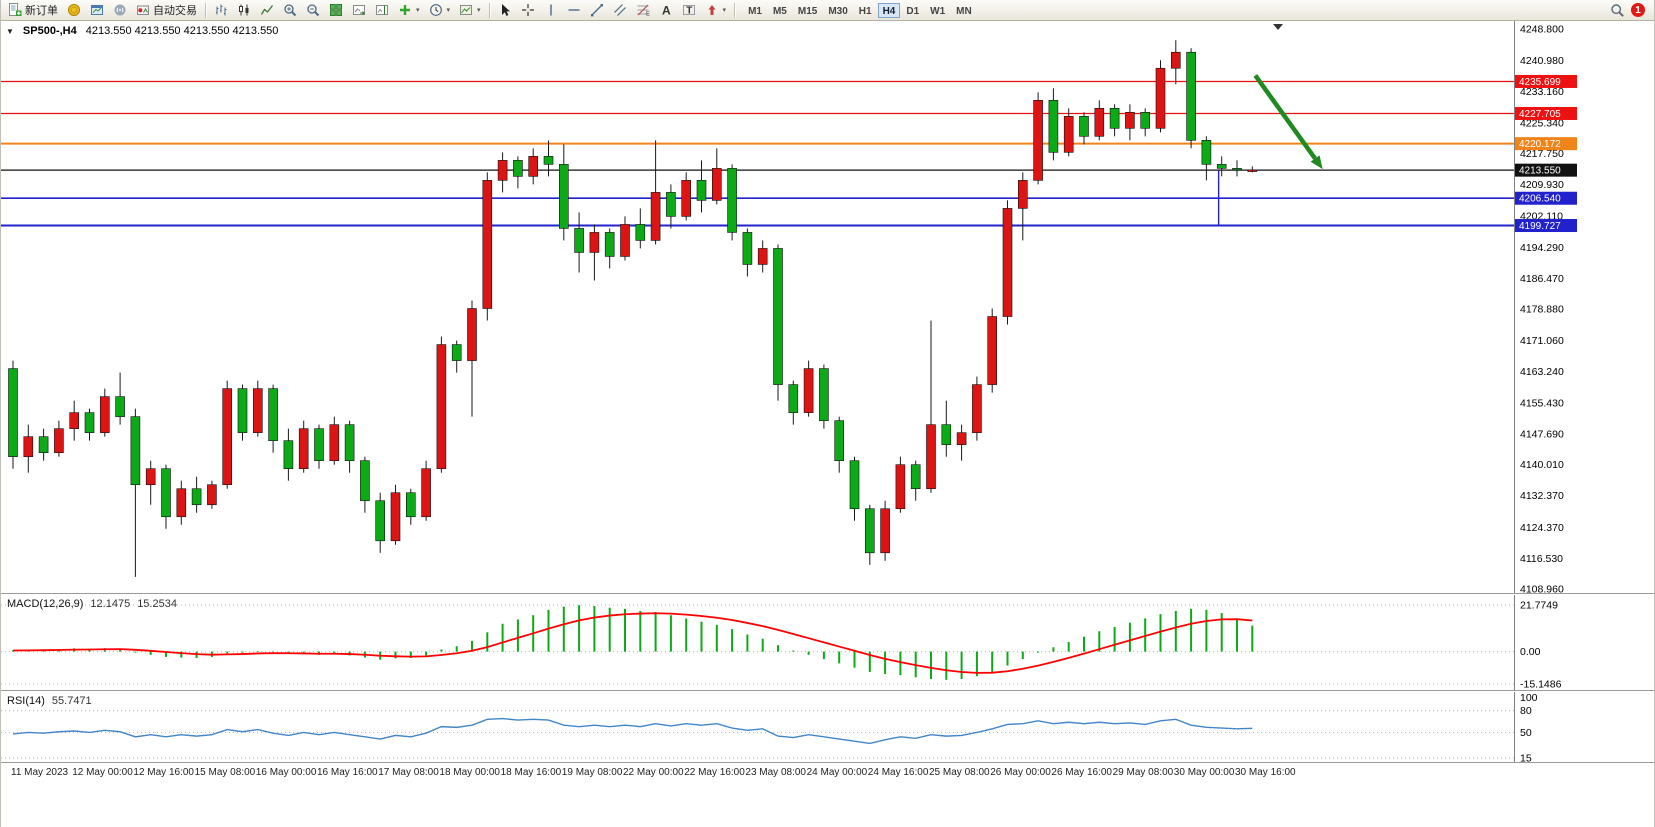 Image resolution: width=1655 pixels, height=827 pixels. Describe the element at coordinates (1540, 171) in the screenshot. I see `svg-text: 4213.550` at that location.